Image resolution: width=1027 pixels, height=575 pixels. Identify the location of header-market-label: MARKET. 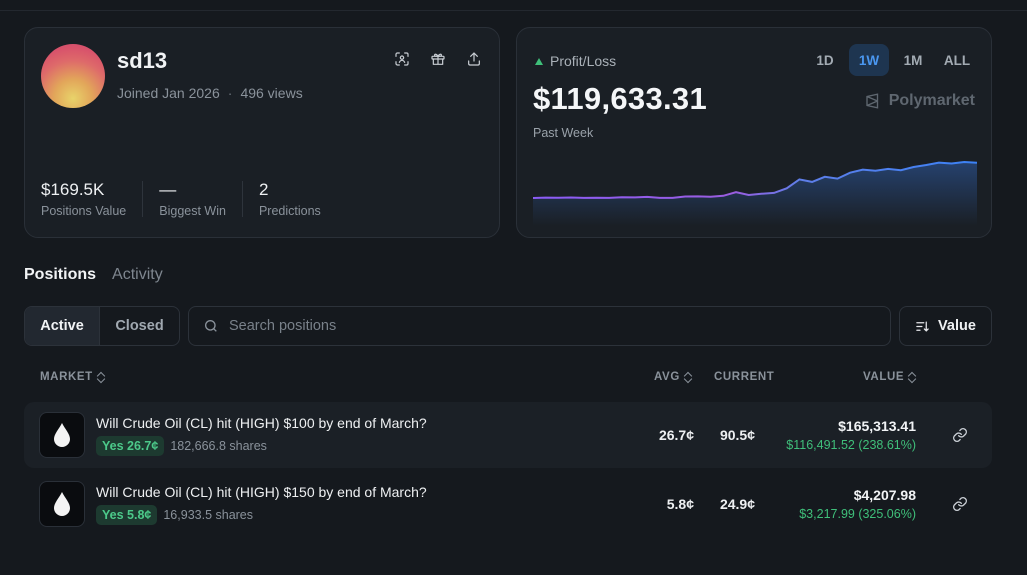
(66, 377).